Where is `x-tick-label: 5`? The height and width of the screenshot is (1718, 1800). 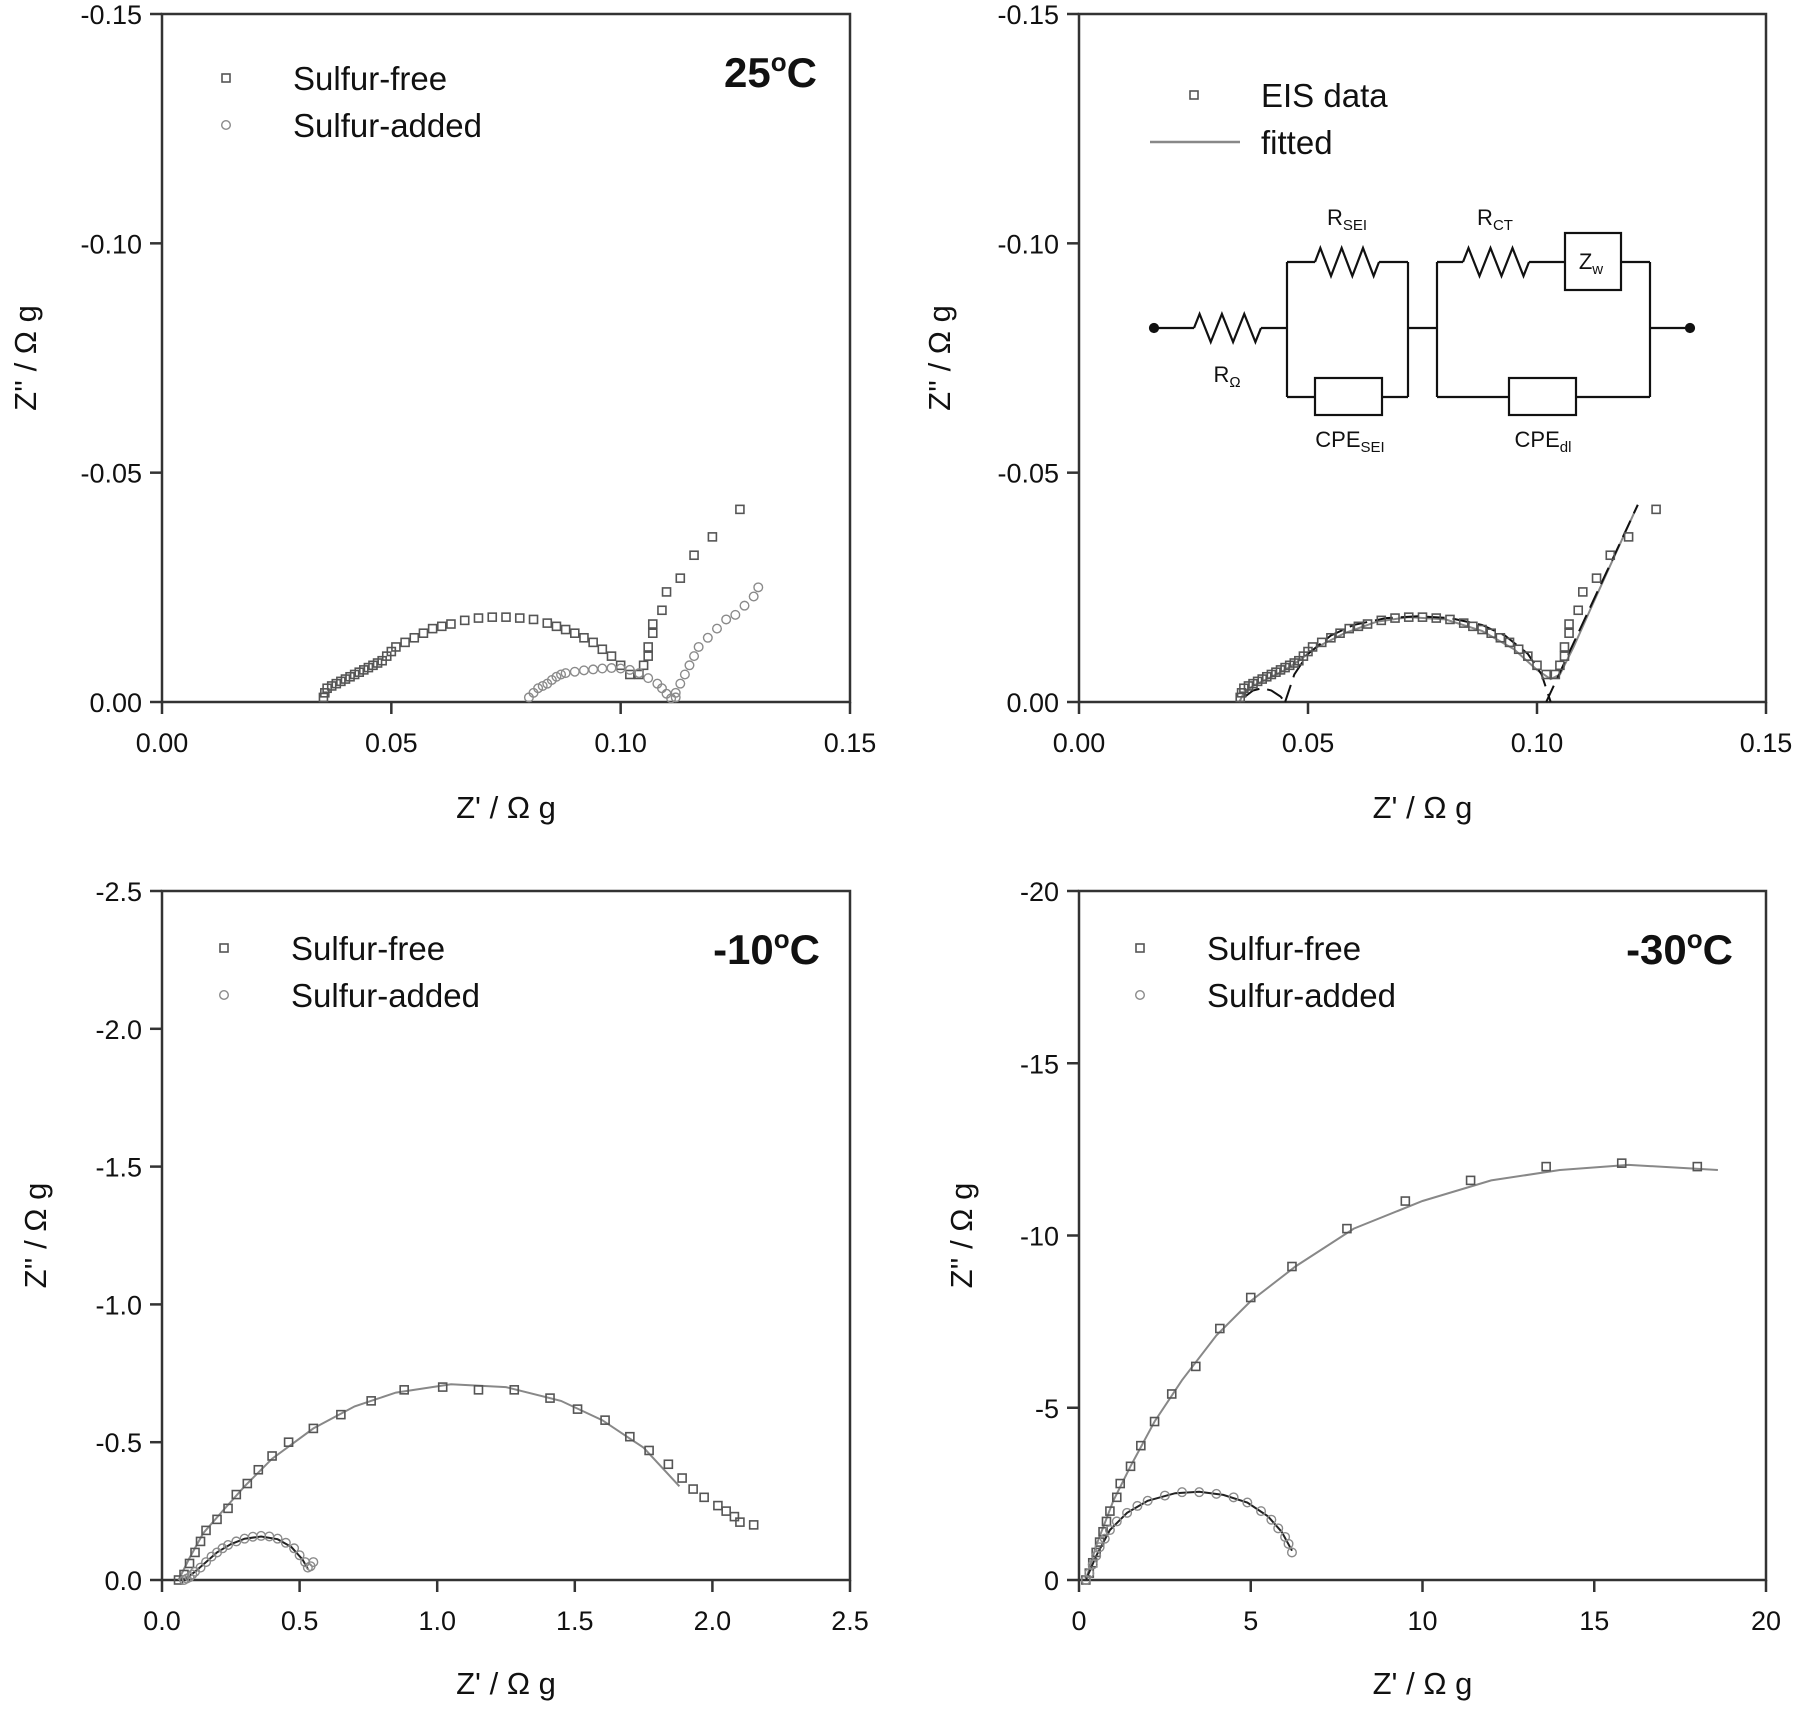
x-tick-label: 5 is located at coordinates (1250, 1621).